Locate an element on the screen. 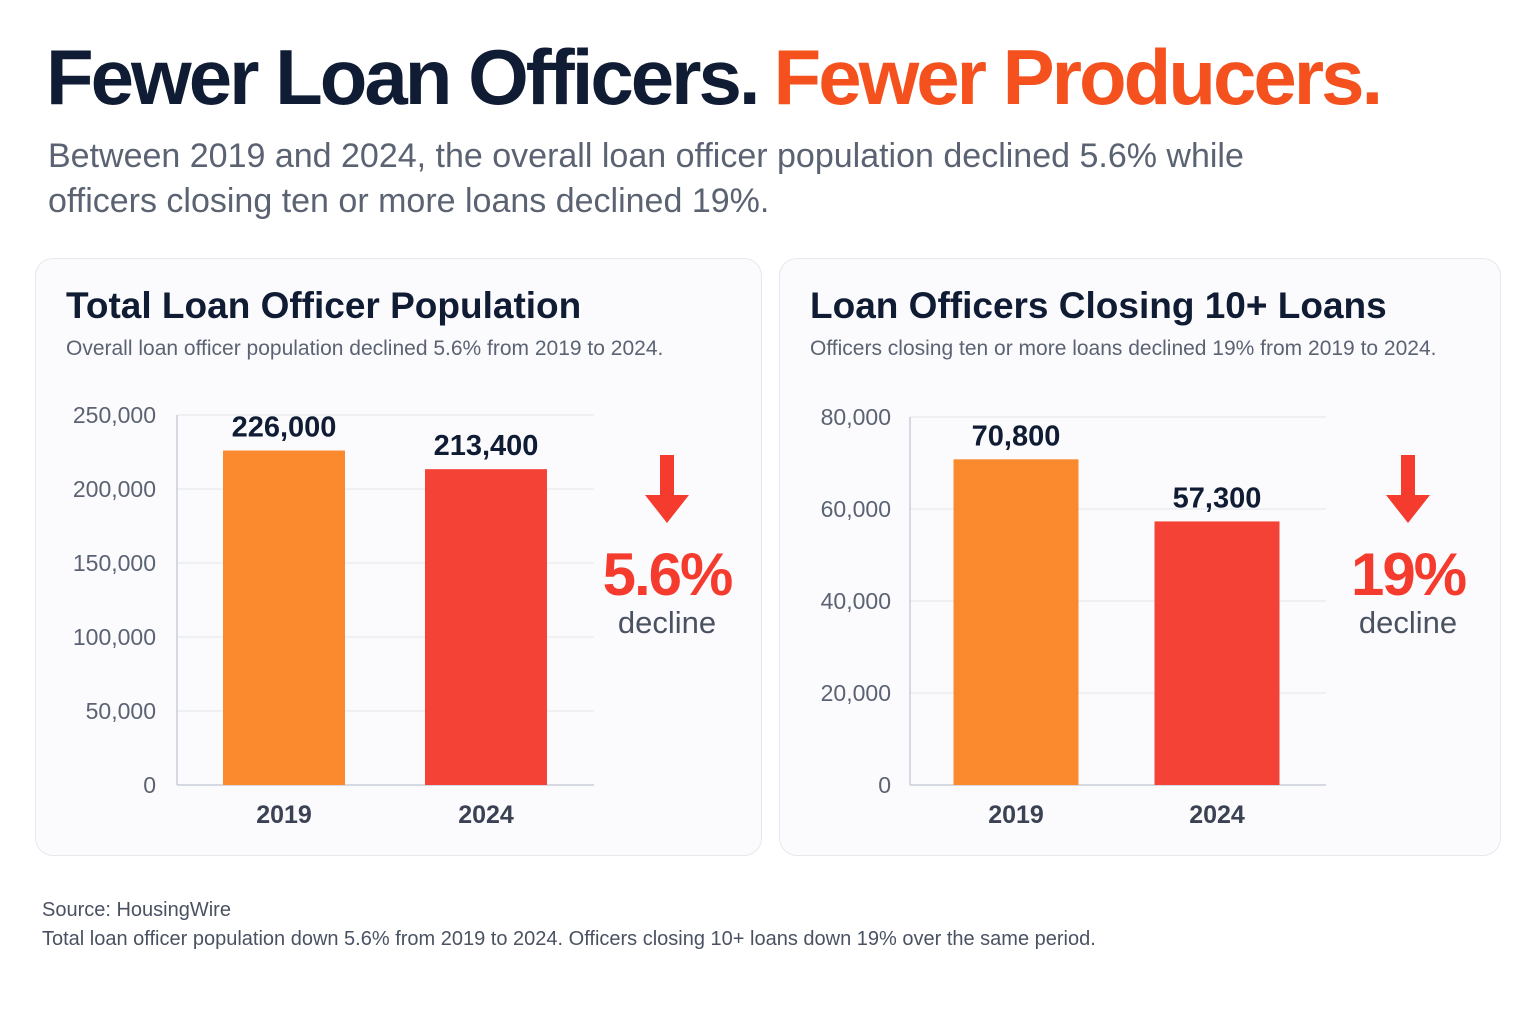  headline: Fewer Loan Officers. Fewer Producers. is located at coordinates (714, 77).